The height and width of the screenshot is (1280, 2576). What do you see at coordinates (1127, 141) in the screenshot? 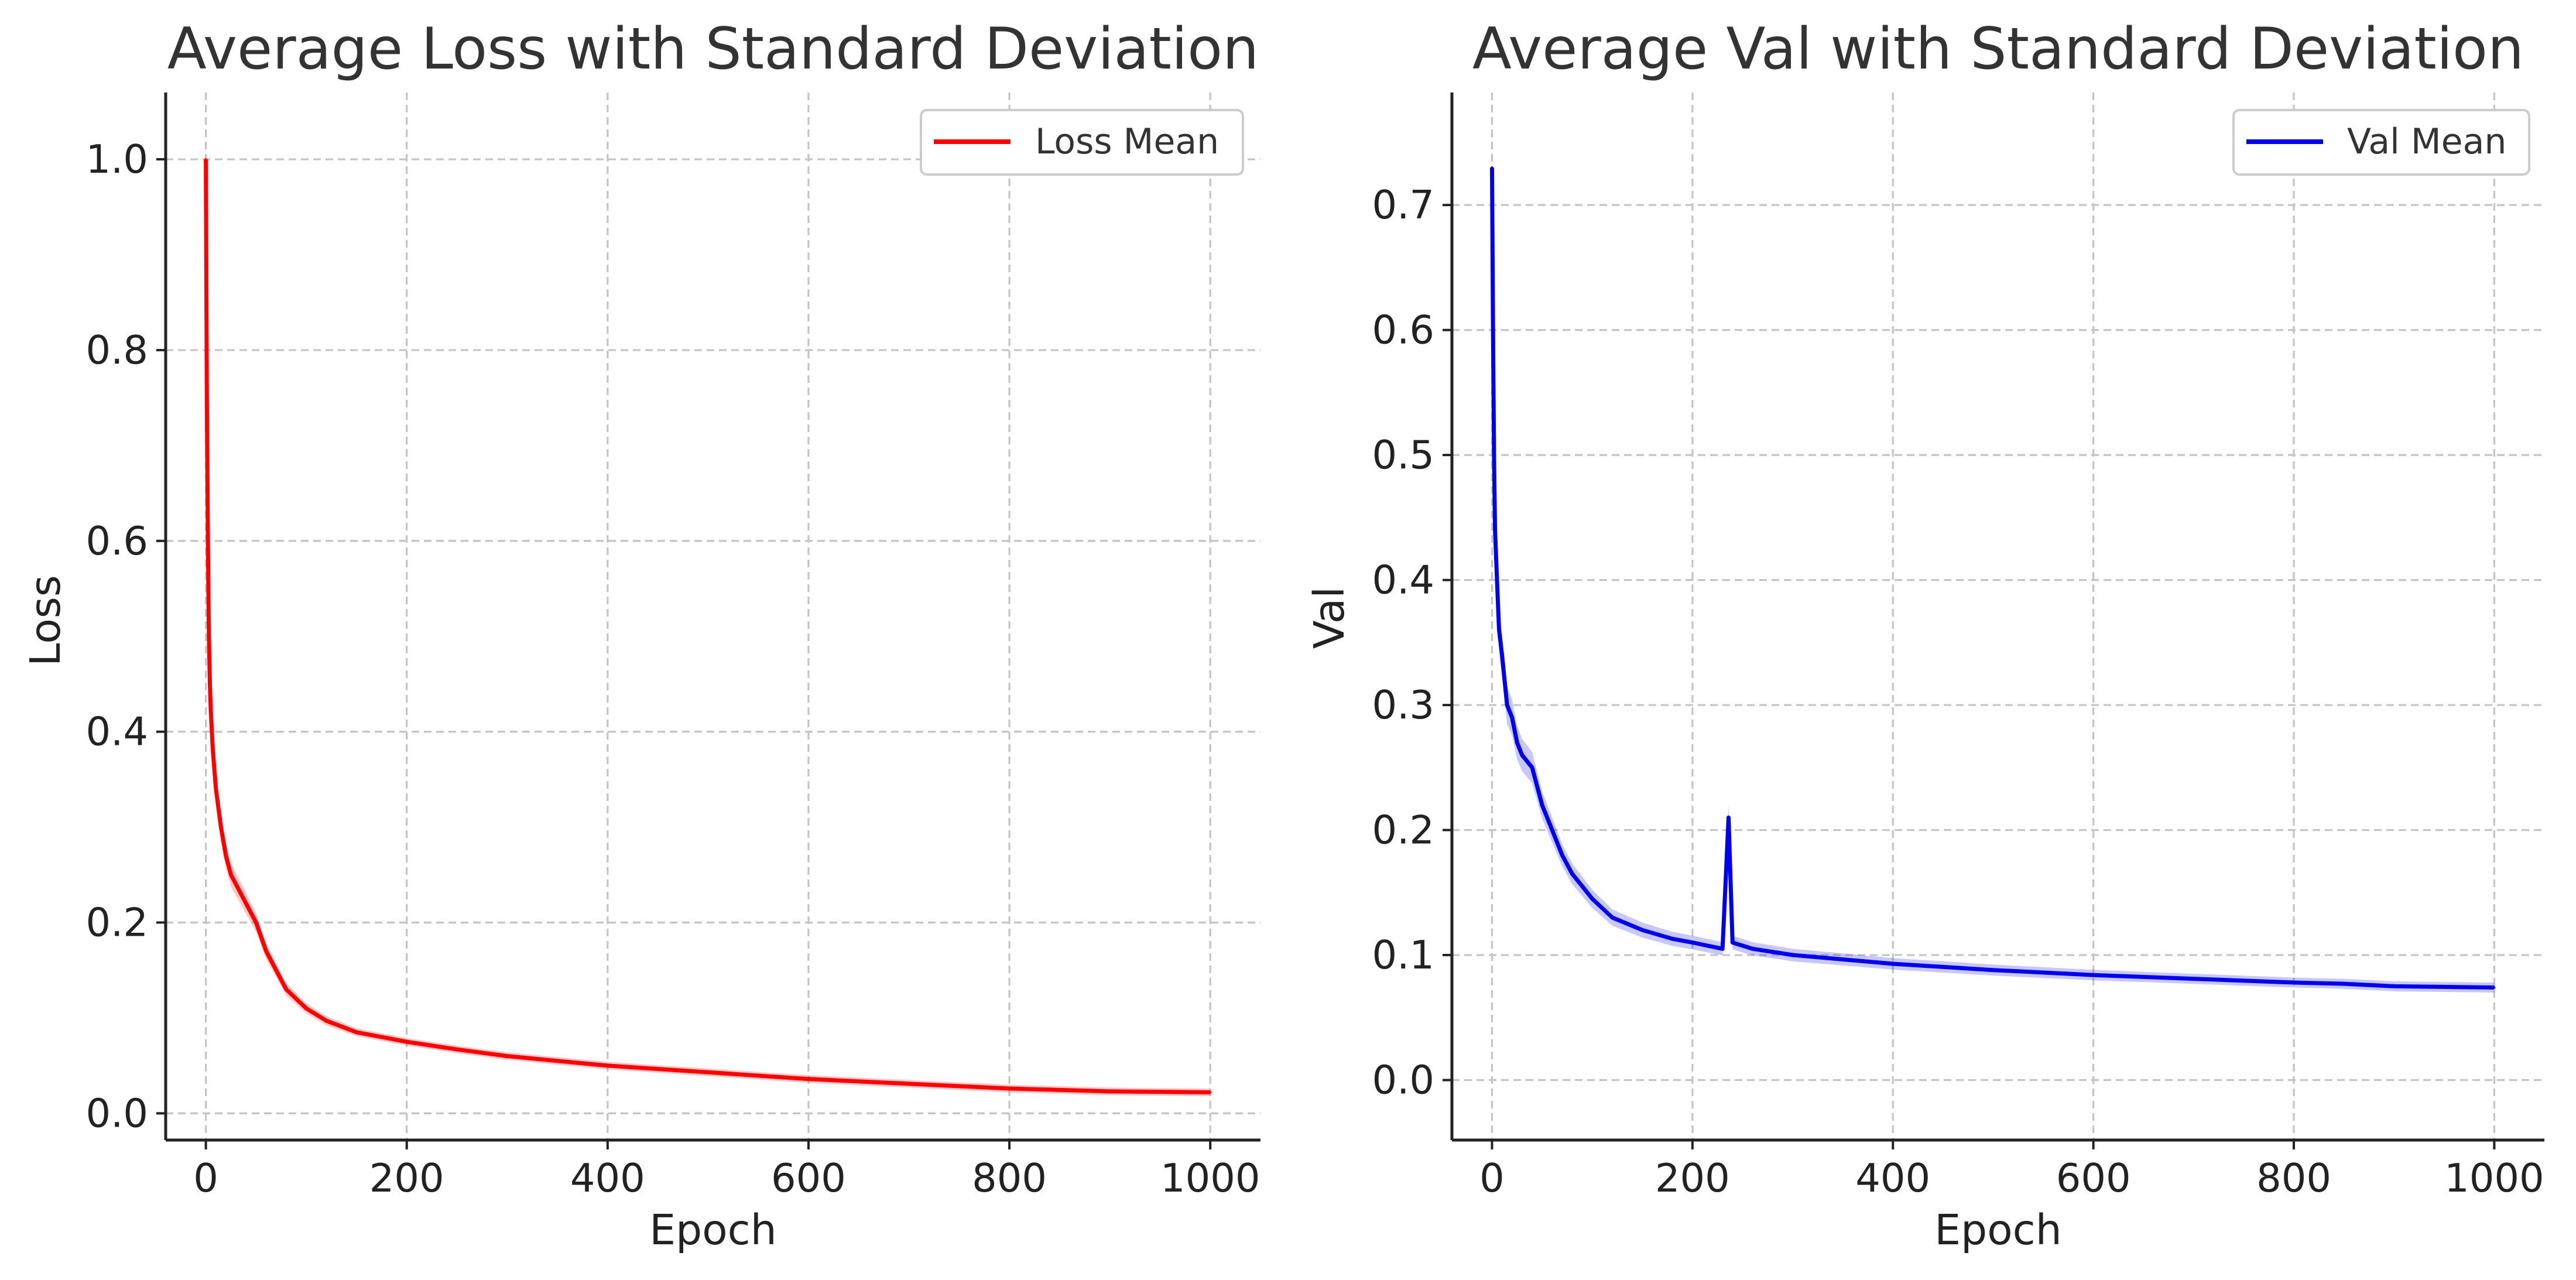
I see `loss-legend-label: Loss Mean` at bounding box center [1127, 141].